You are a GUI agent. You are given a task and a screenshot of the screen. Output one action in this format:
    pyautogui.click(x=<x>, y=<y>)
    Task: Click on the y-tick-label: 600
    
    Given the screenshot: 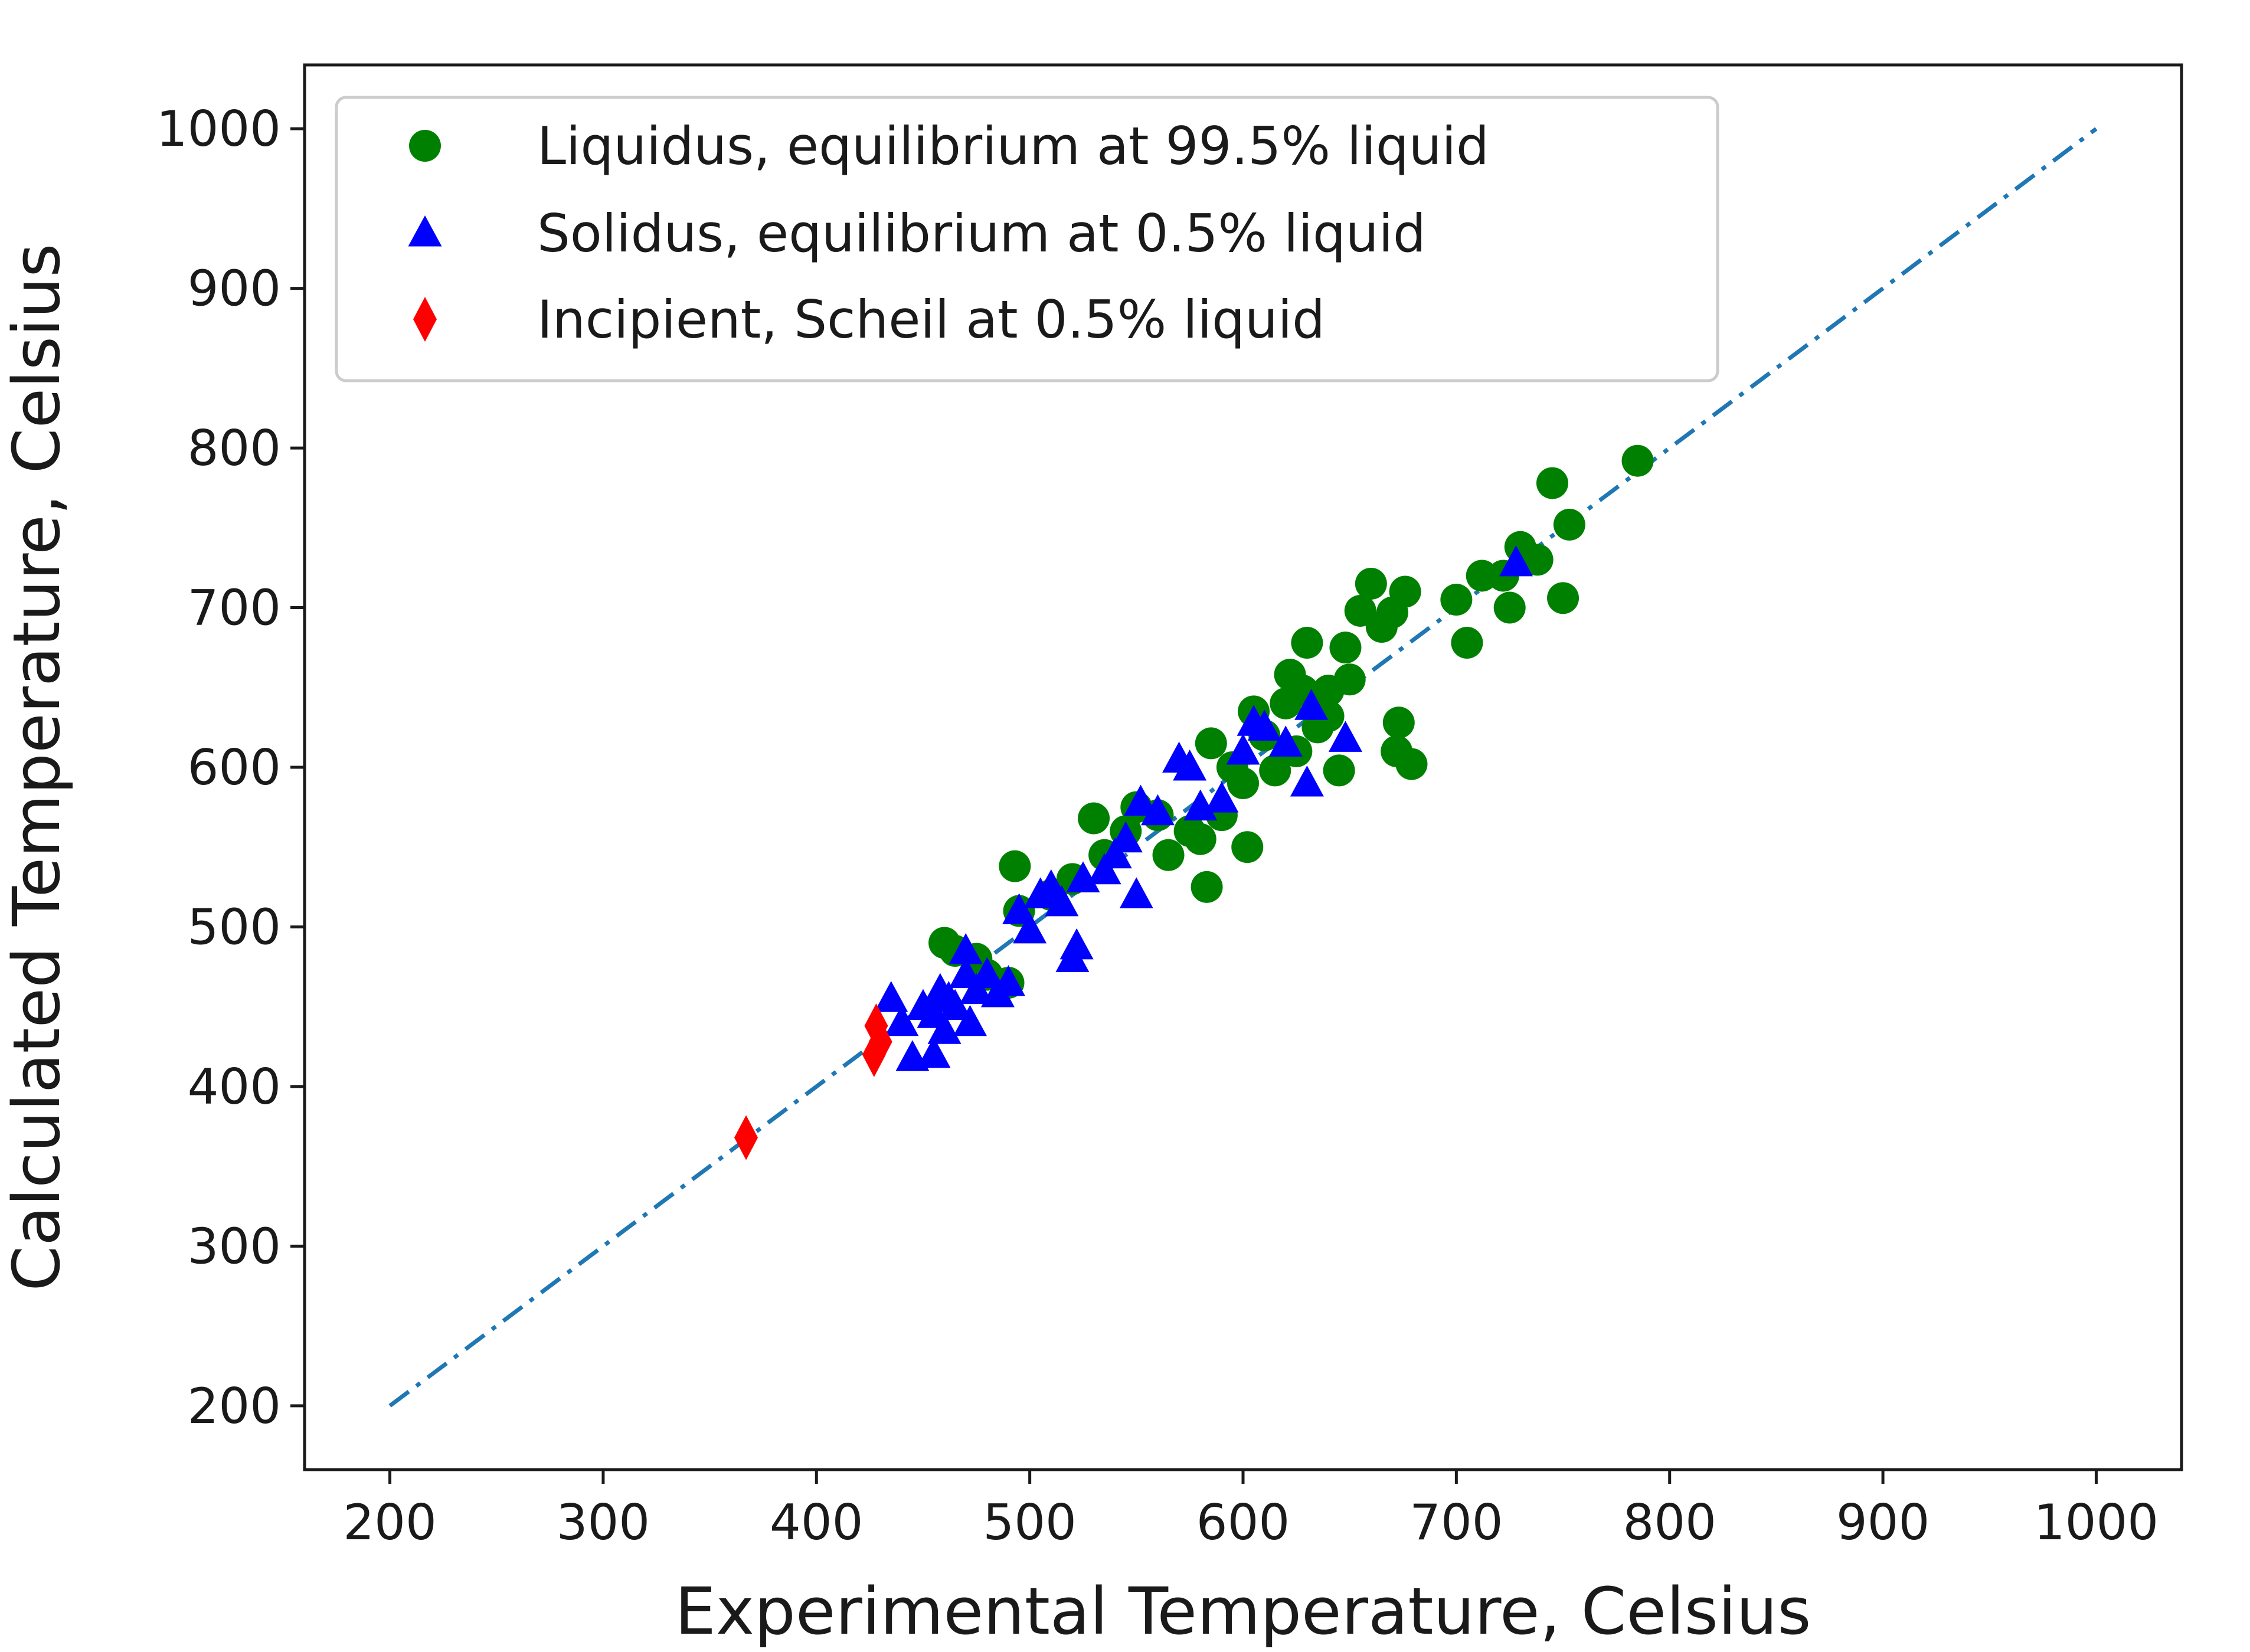 What is the action you would take?
    pyautogui.click(x=235, y=768)
    